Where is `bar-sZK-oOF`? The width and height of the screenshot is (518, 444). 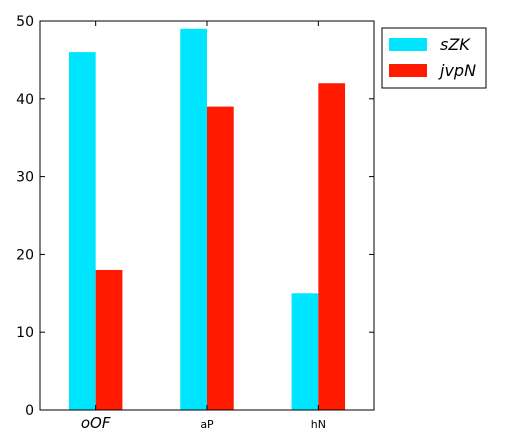 bar-sZK-oOF is located at coordinates (82, 231).